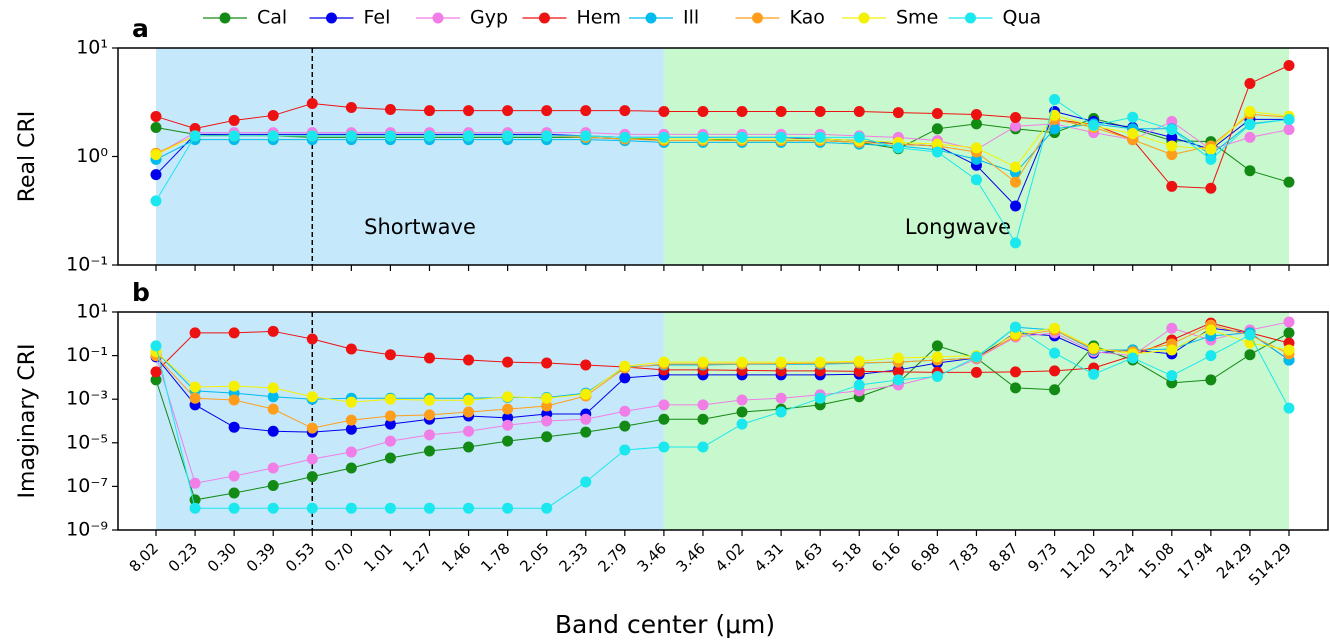 The height and width of the screenshot is (644, 1330). What do you see at coordinates (691, 18) in the screenshot?
I see `legend-label: Ill` at bounding box center [691, 18].